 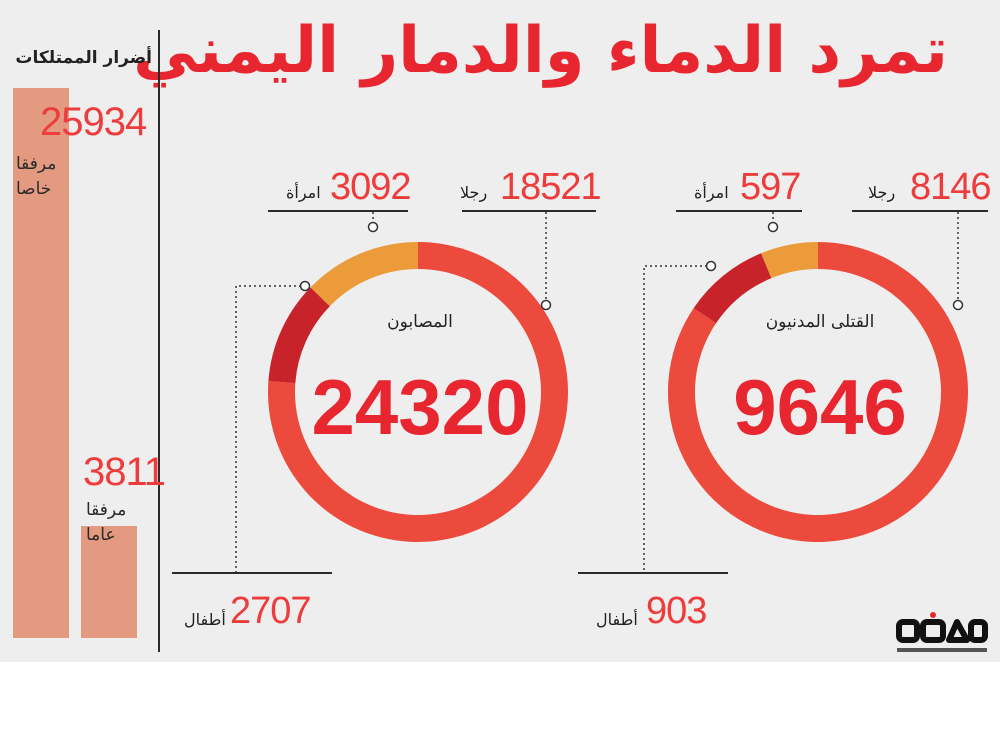 I want to click on public-label-line2: عاما, so click(x=101, y=535).